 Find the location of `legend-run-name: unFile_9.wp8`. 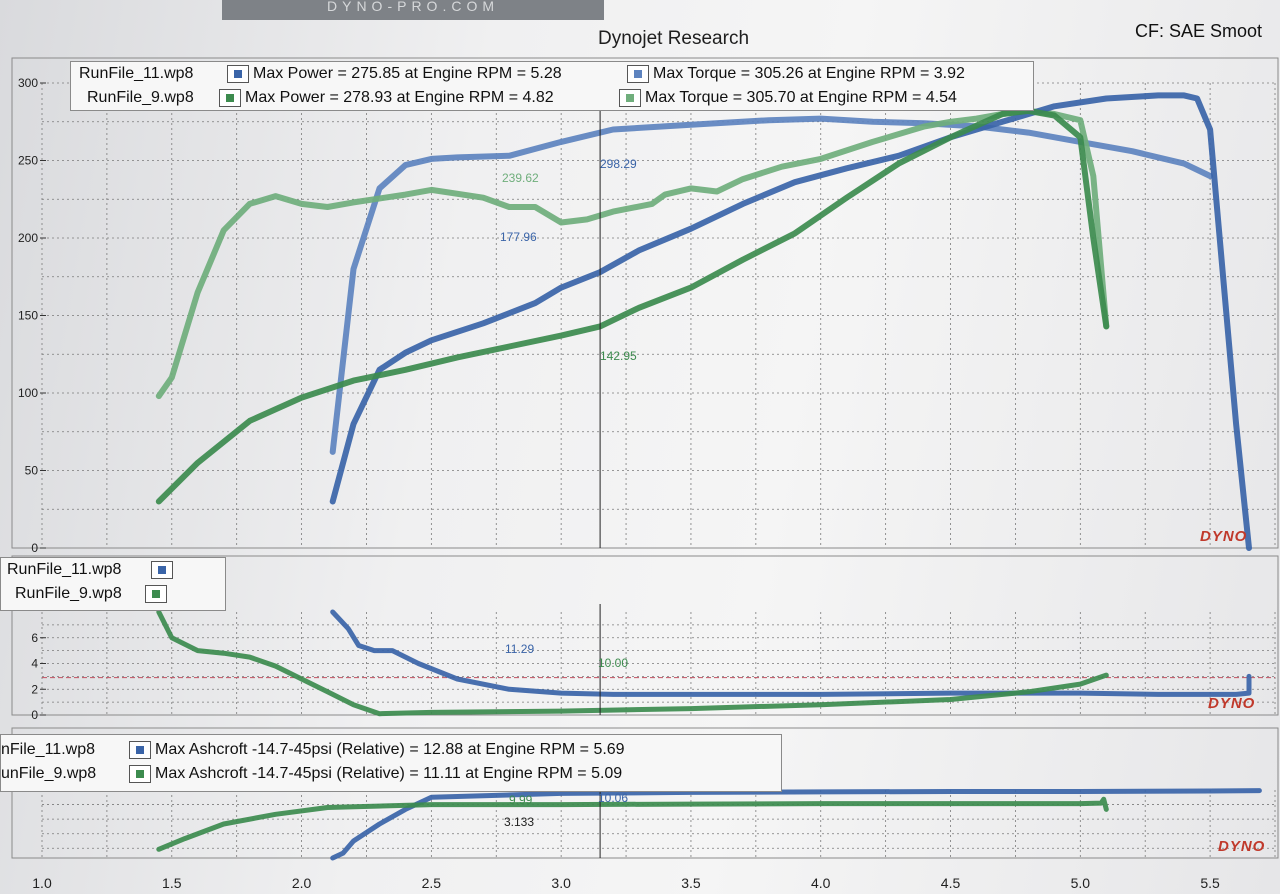

legend-run-name: unFile_9.wp8 is located at coordinates (49, 773).